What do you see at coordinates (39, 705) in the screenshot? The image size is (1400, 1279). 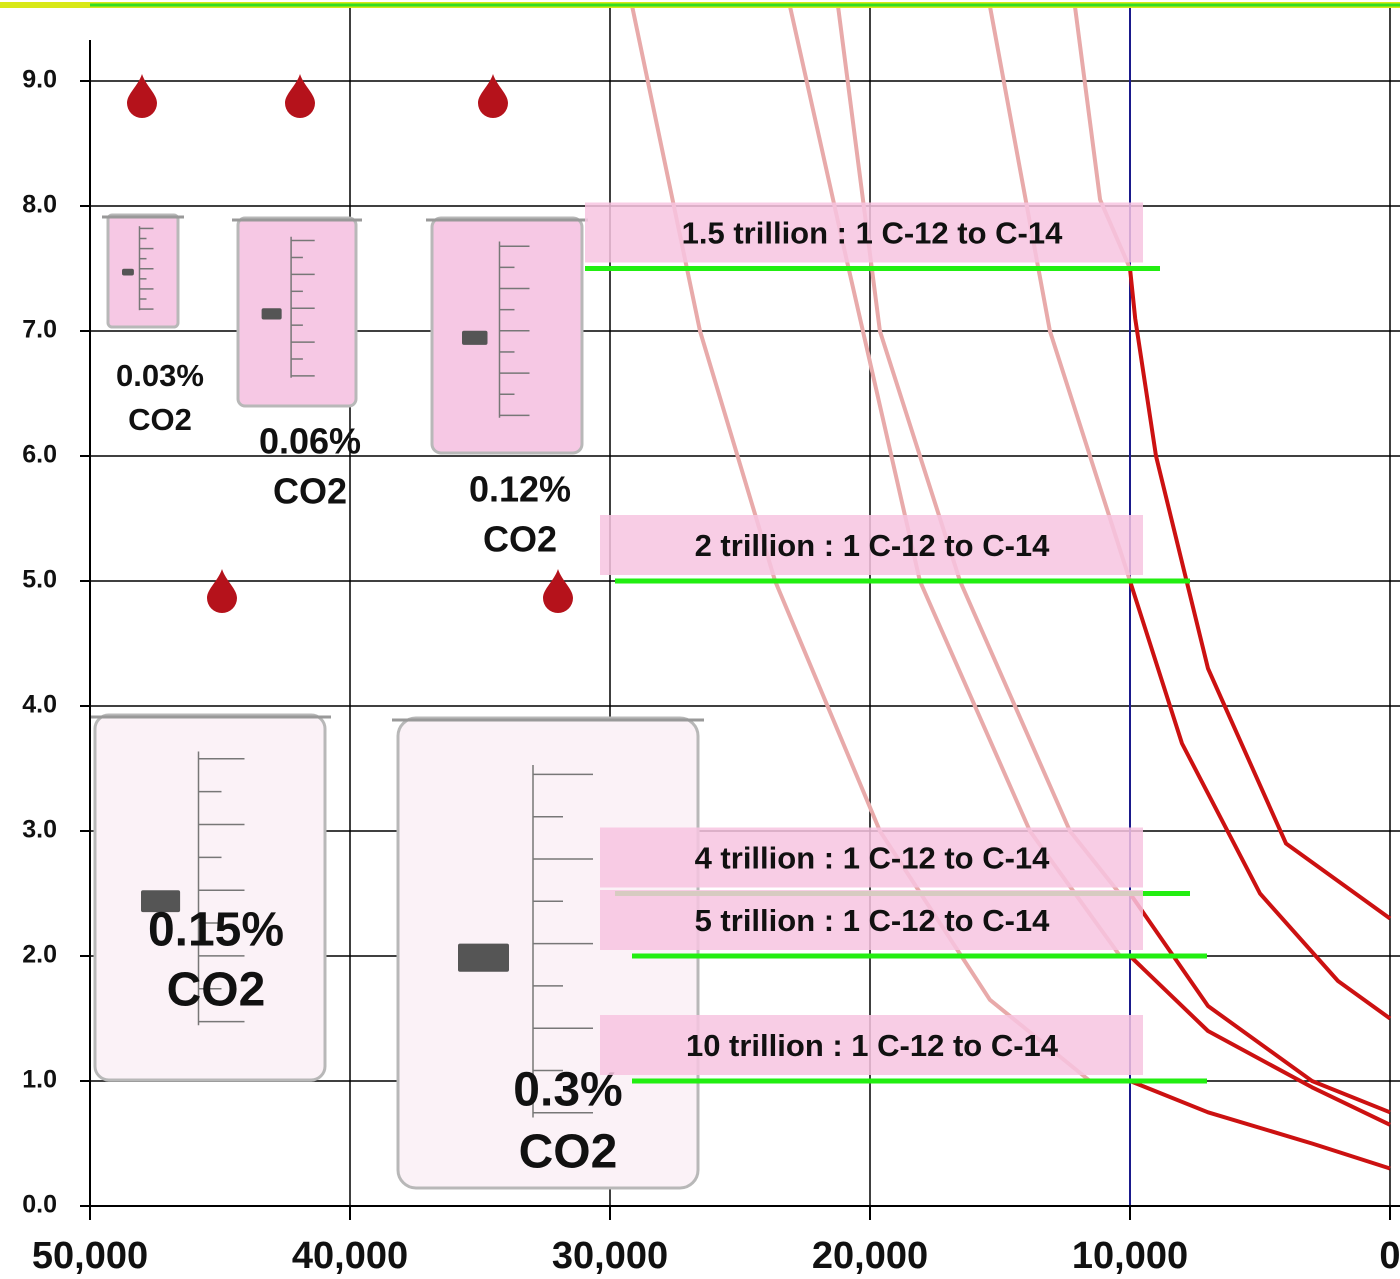 I see `y-tick-label: 4.0` at bounding box center [39, 705].